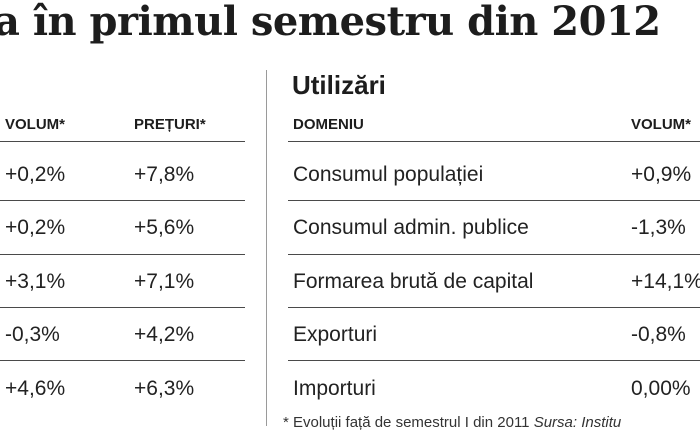  I want to click on section-title-utilizari: Utilizări, so click(339, 85).